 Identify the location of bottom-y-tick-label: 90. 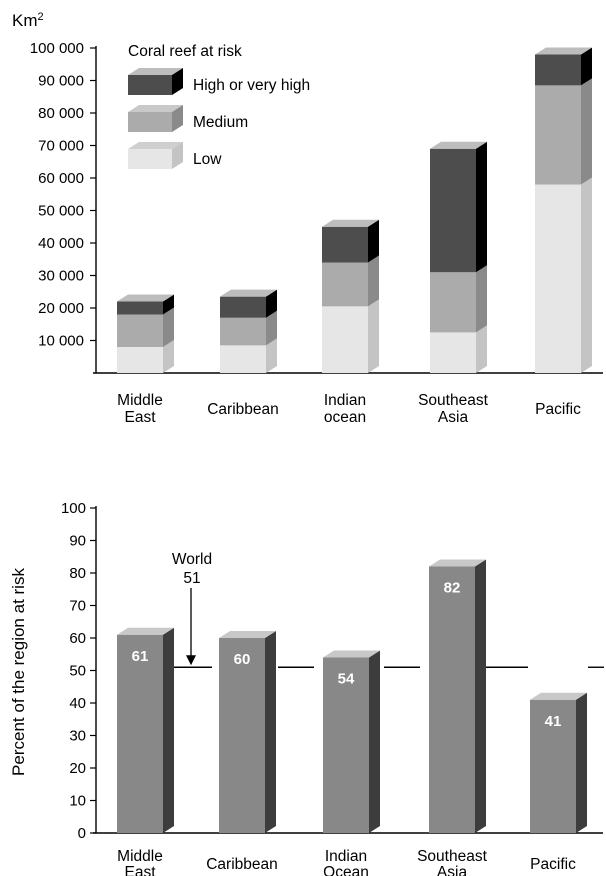
(77, 541).